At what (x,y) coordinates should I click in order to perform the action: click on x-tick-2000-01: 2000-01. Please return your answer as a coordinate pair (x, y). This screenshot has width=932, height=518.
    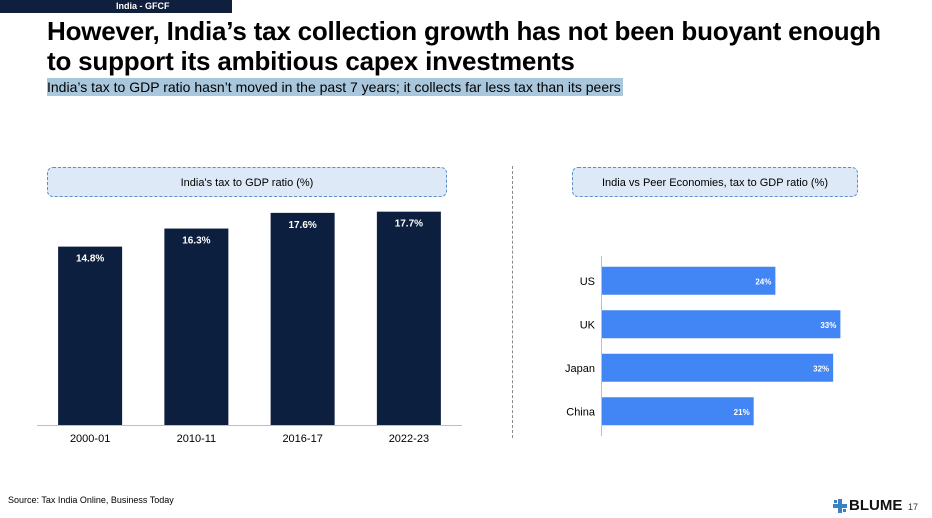
    Looking at the image, I should click on (90, 439).